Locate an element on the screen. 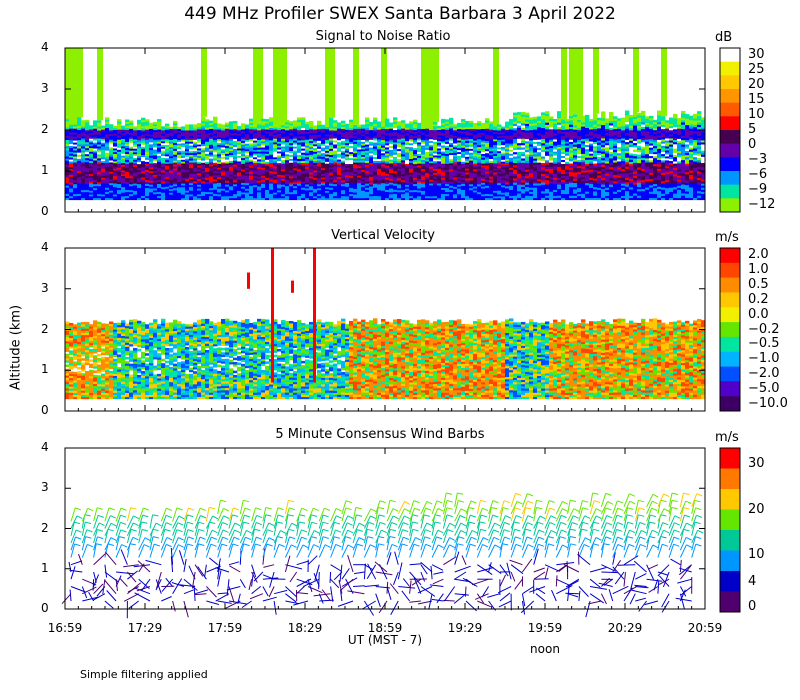 Image resolution: width=800 pixels, height=700 pixels. snr-streak is located at coordinates (496, 87).